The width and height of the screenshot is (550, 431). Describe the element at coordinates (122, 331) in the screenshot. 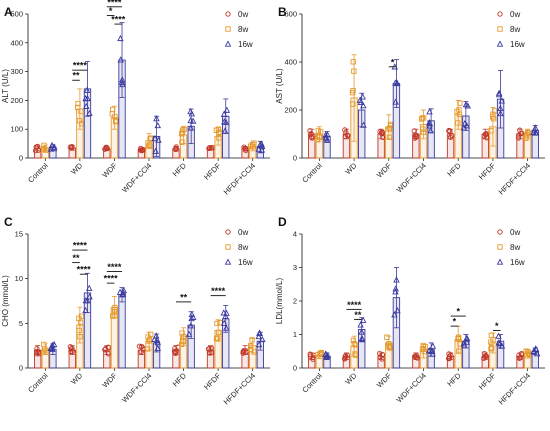

I see `bar` at that location.